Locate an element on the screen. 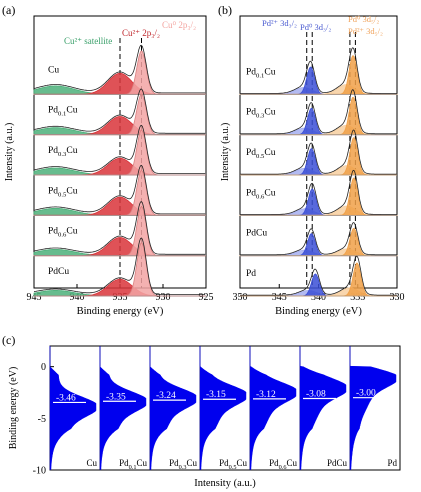 This screenshot has width=421, height=492. x-tick-label: 335 is located at coordinates (357, 297).